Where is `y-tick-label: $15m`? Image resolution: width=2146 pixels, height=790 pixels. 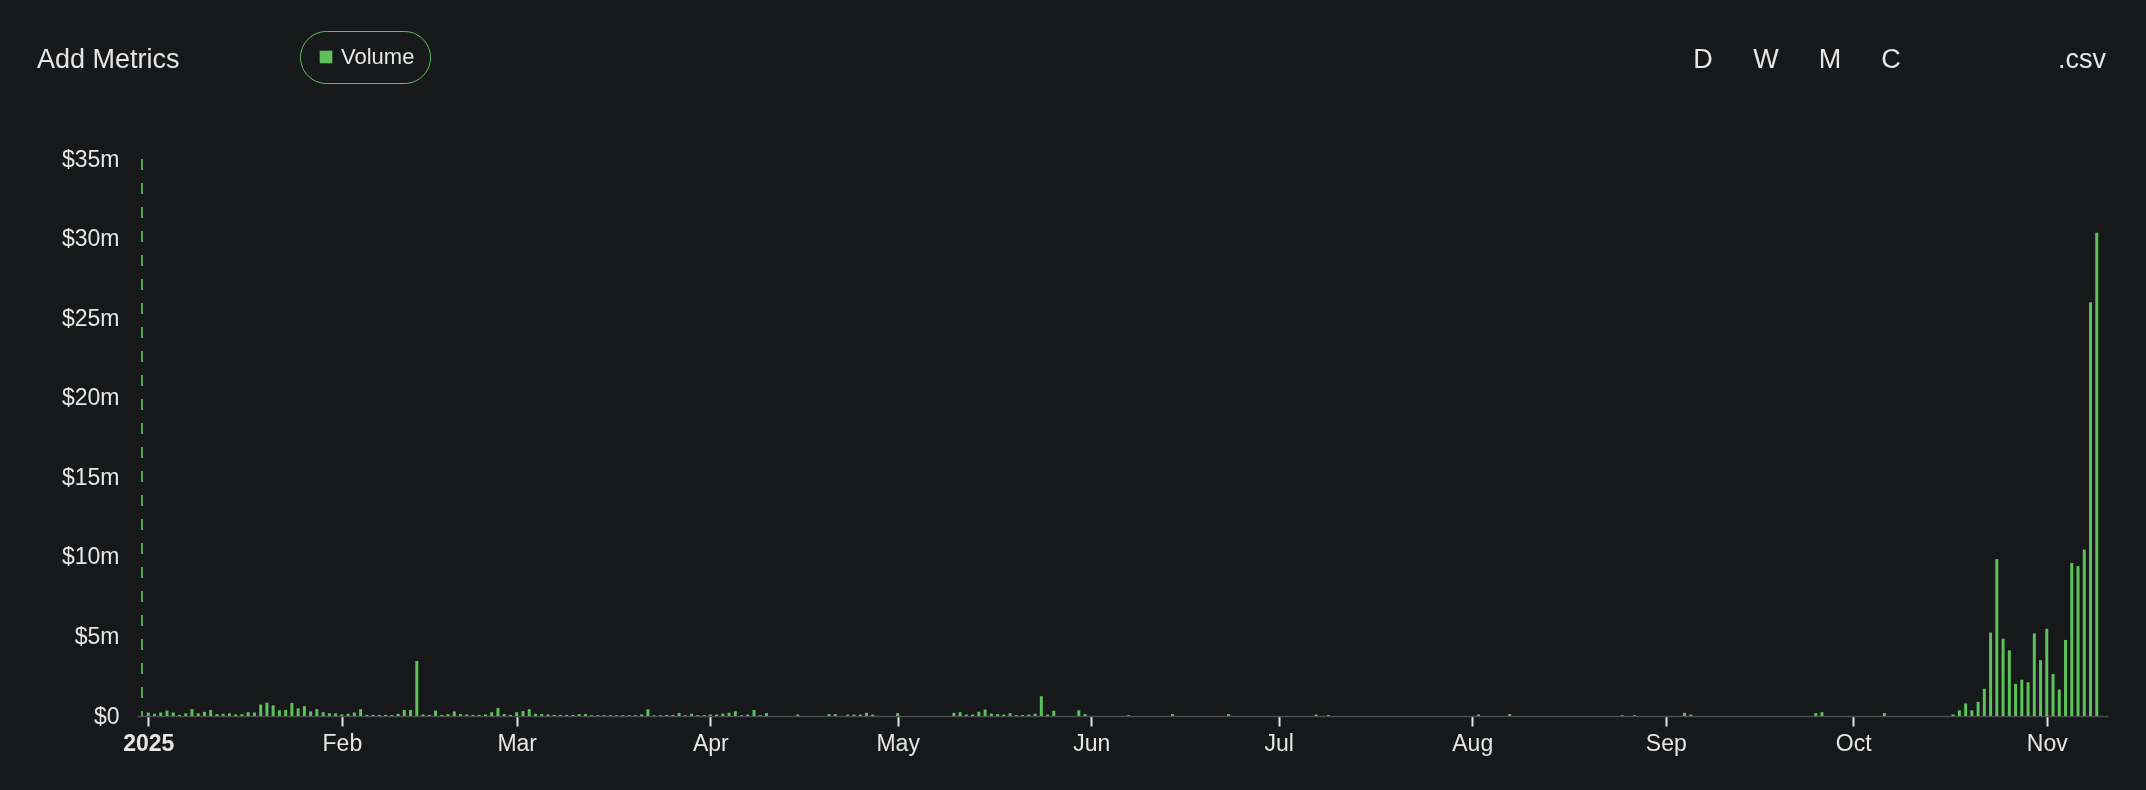
y-tick-label: $15m is located at coordinates (90, 476).